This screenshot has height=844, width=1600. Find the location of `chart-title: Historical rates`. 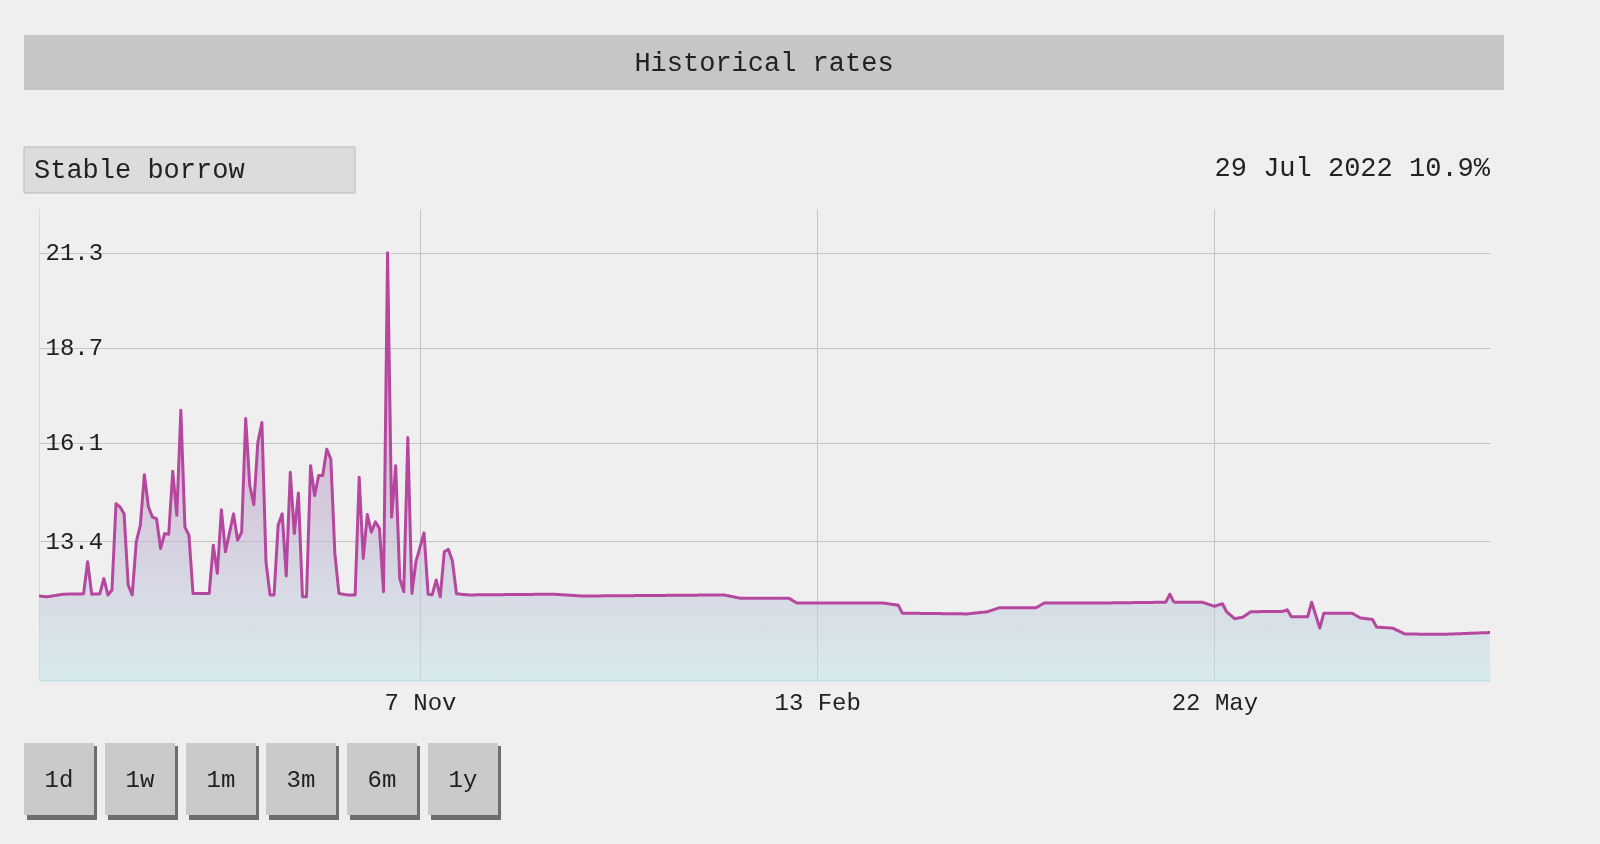

chart-title: Historical rates is located at coordinates (764, 64).